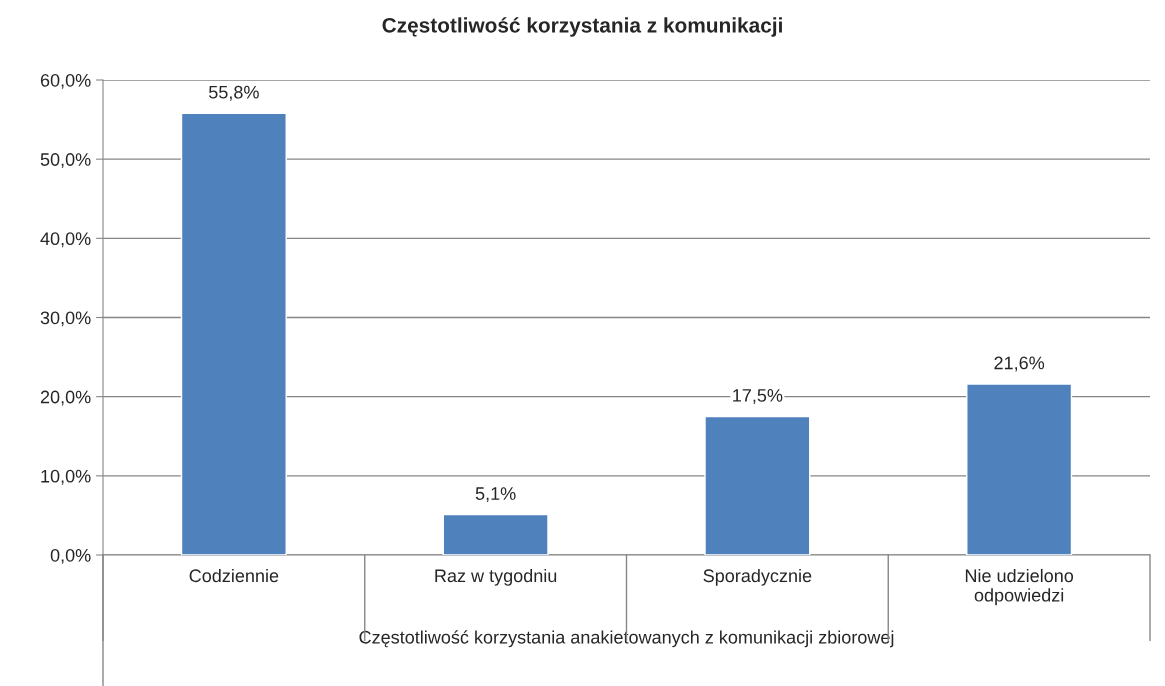 Image resolution: width=1165 pixels, height=686 pixels. What do you see at coordinates (582, 27) in the screenshot?
I see `chart-title: Częstotliwość korzystania z komunikacji` at bounding box center [582, 27].